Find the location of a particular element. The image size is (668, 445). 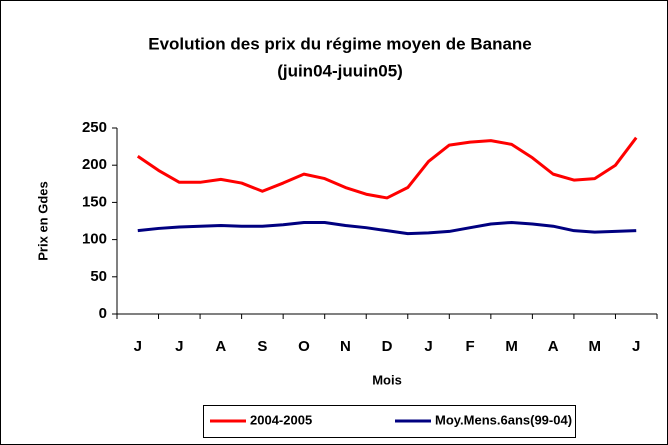

legend-label: 2004-2005 is located at coordinates (281, 419).